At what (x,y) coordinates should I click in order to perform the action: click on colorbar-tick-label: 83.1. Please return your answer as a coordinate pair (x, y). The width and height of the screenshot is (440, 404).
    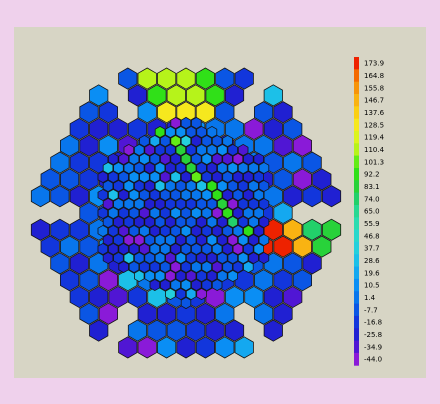
    Looking at the image, I should click on (372, 187).